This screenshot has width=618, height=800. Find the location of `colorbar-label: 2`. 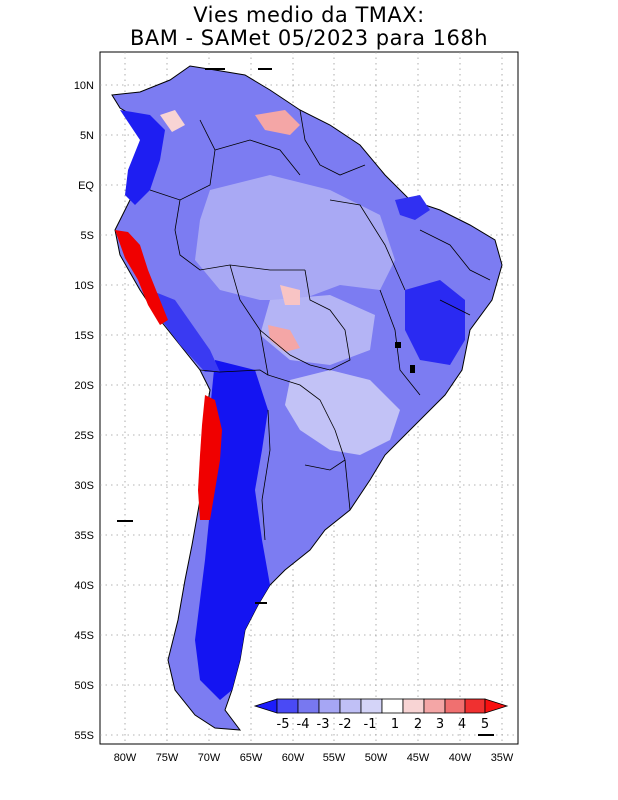

colorbar-label: 2 is located at coordinates (418, 724).